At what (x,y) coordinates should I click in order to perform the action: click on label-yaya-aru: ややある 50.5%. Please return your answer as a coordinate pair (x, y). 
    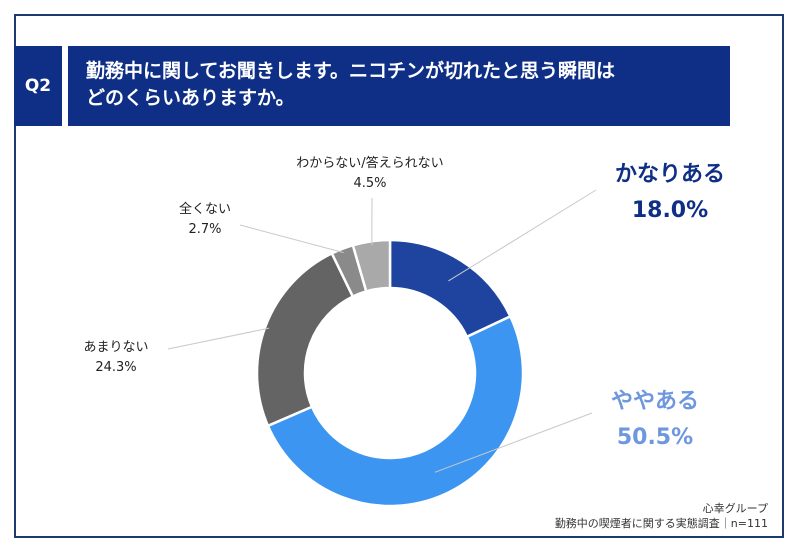
    Looking at the image, I should click on (655, 416).